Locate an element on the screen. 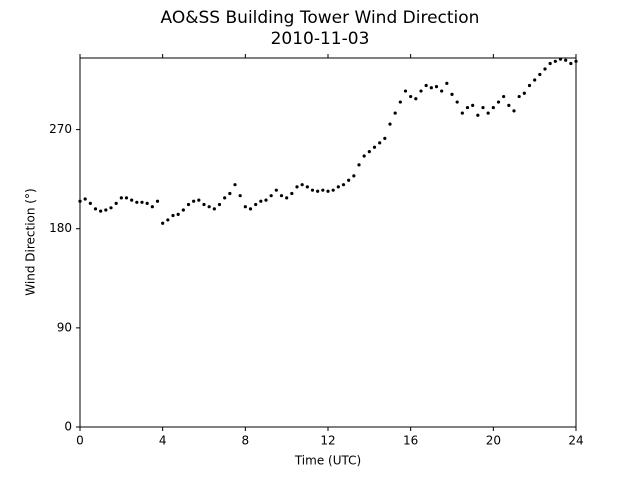 The image size is (640, 484). y-tick-label: 90 is located at coordinates (64, 327).